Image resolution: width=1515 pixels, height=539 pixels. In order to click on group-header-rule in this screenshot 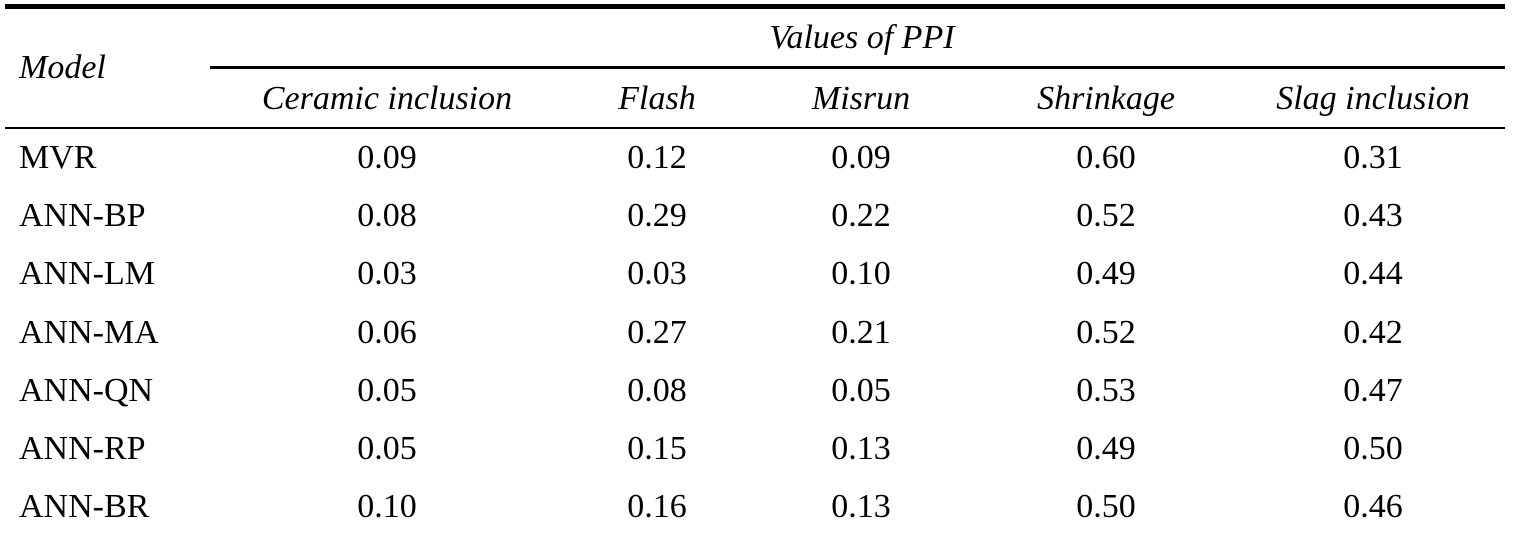, I will do `click(857, 67)`.